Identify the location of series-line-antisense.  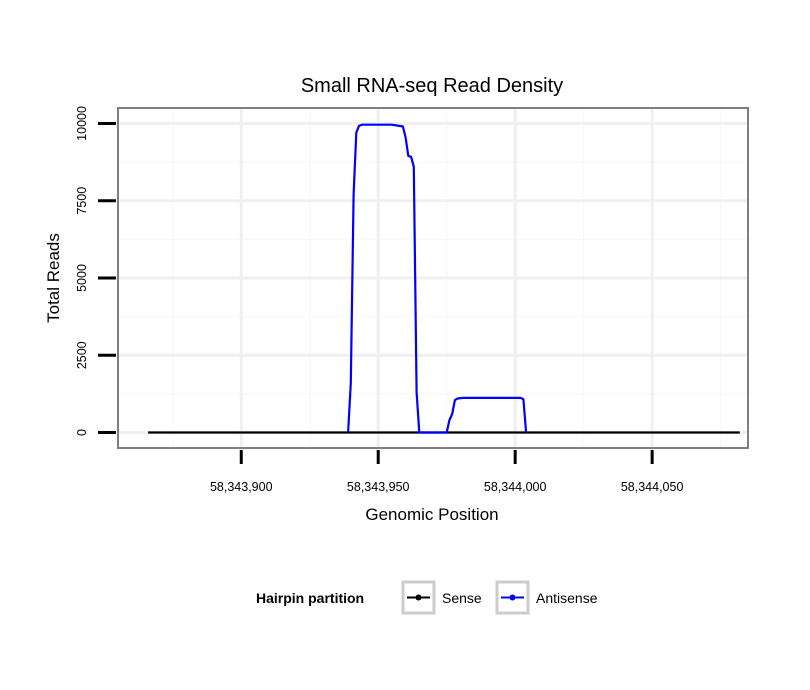
(437, 278).